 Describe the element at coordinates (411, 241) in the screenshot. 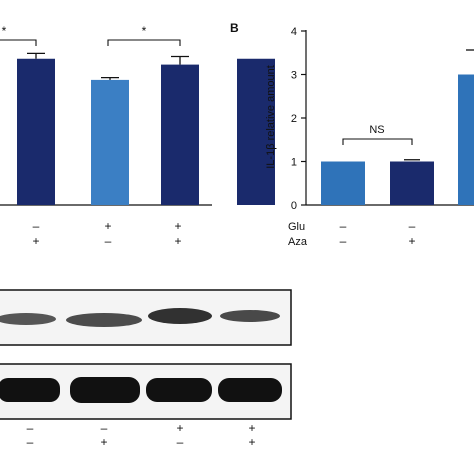

I see `panel-b-treatment-sign: +` at that location.